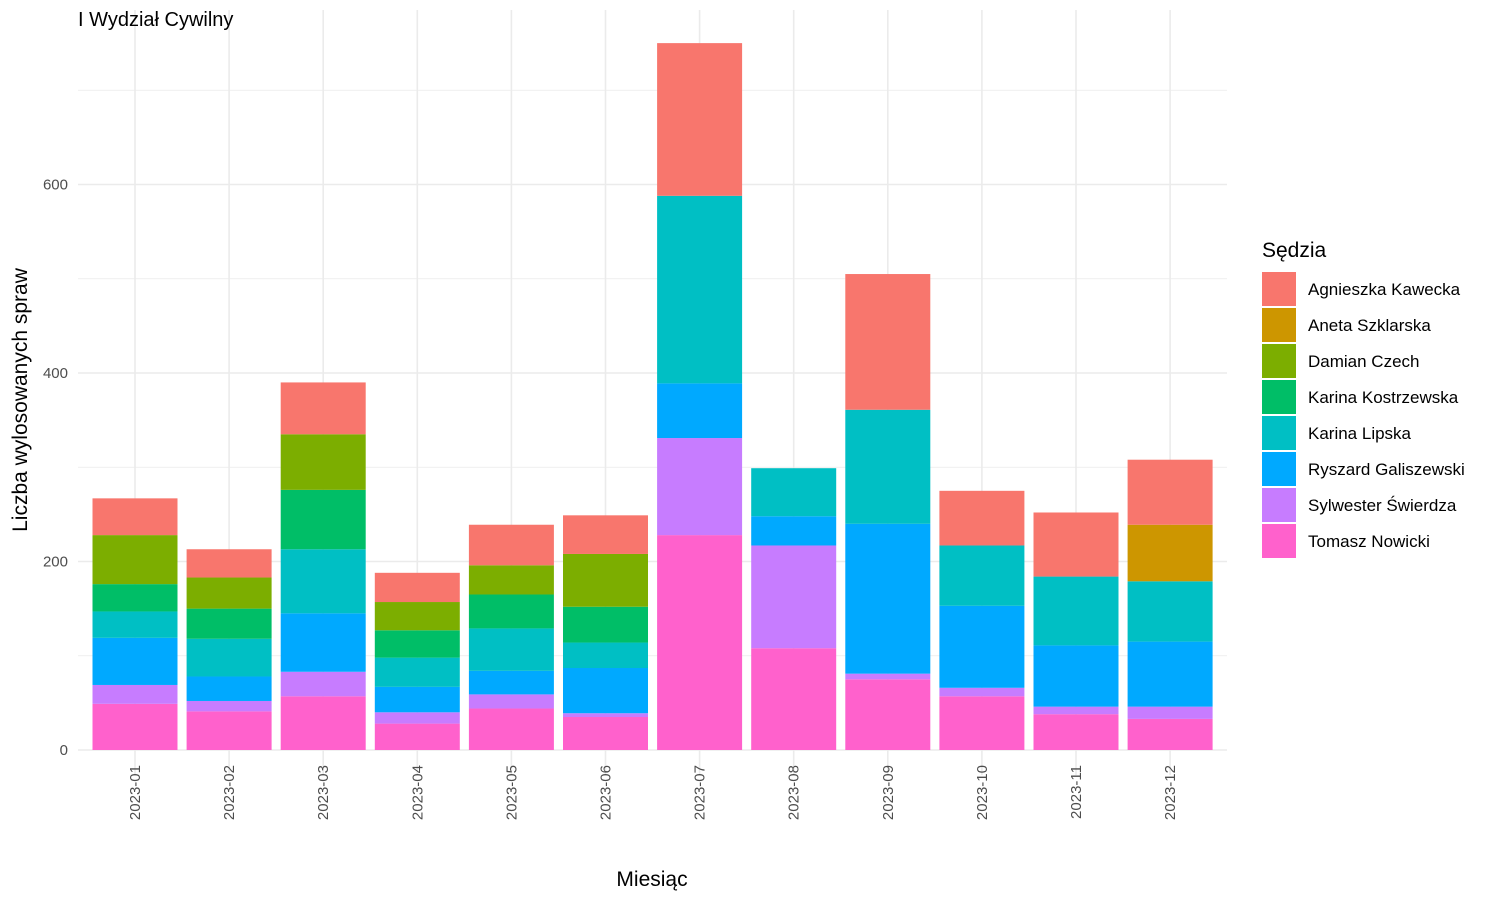  Describe the element at coordinates (55, 468) in the screenshot. I see `y-axis-ticks: 0 200 400 600` at that location.